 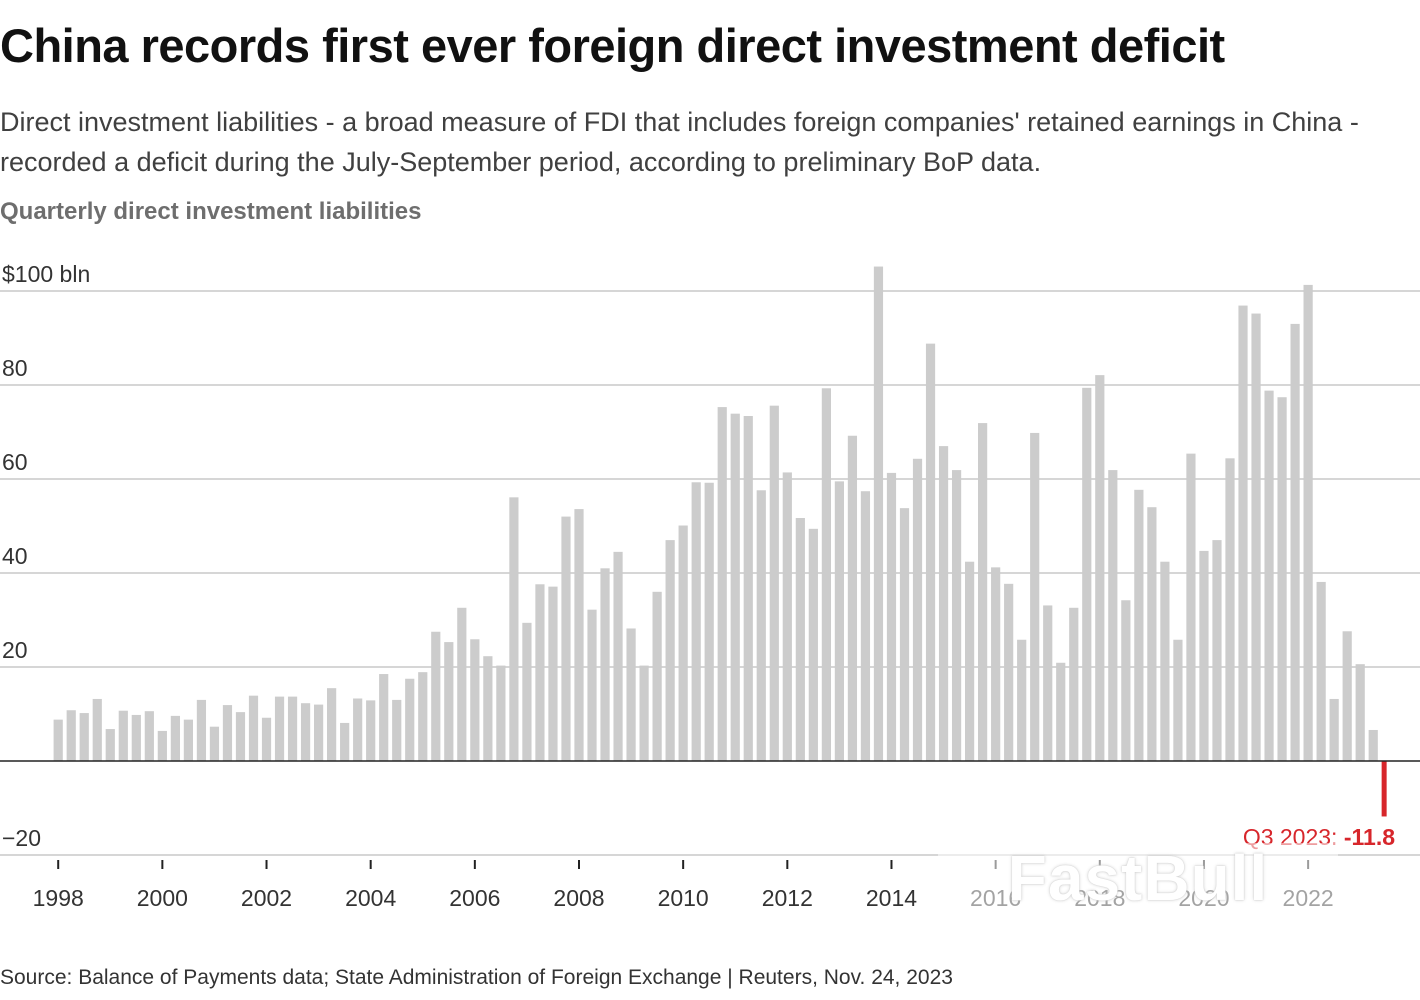 I want to click on x-tick-label: 2014, so click(x=891, y=898).